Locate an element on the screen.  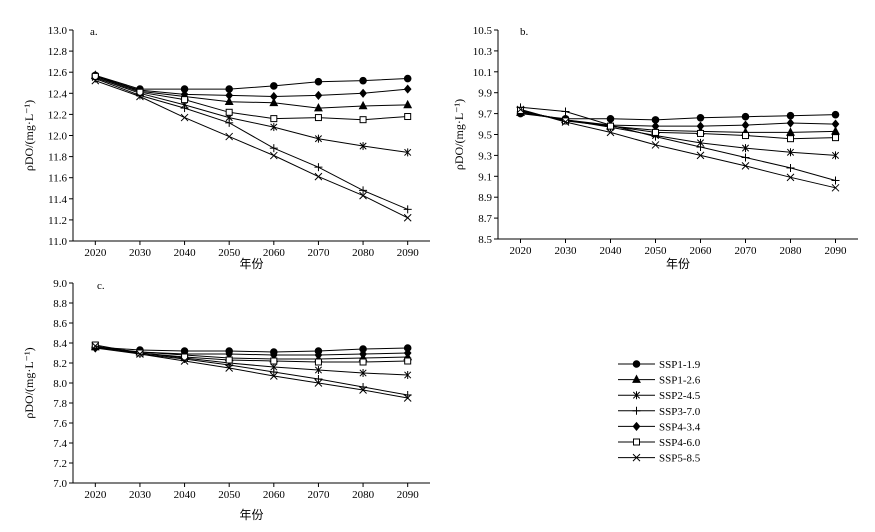
y-tick-label: 12.4 is located at coordinates (58, 94).